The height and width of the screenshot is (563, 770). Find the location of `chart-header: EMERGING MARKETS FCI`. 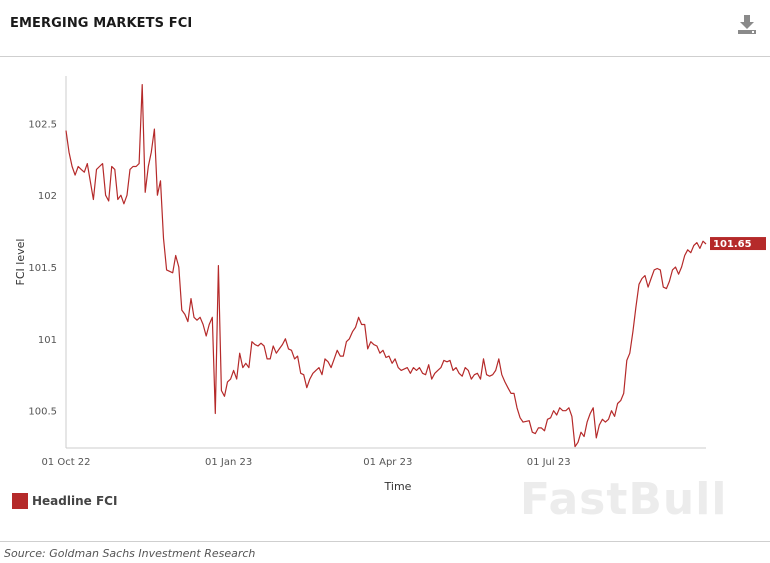

chart-header: EMERGING MARKETS FCI is located at coordinates (385, 28).